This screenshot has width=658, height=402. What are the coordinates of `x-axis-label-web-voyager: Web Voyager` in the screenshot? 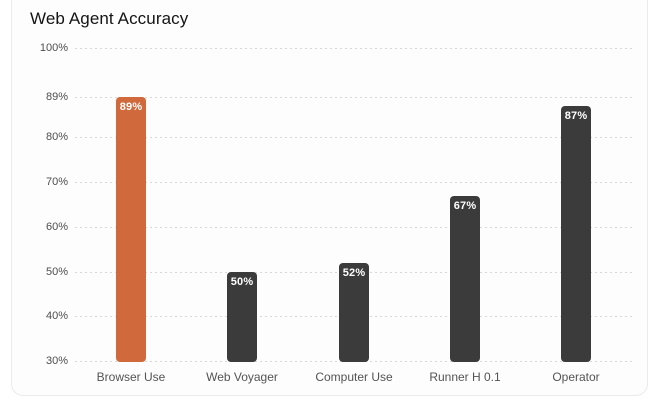 It's located at (242, 377).